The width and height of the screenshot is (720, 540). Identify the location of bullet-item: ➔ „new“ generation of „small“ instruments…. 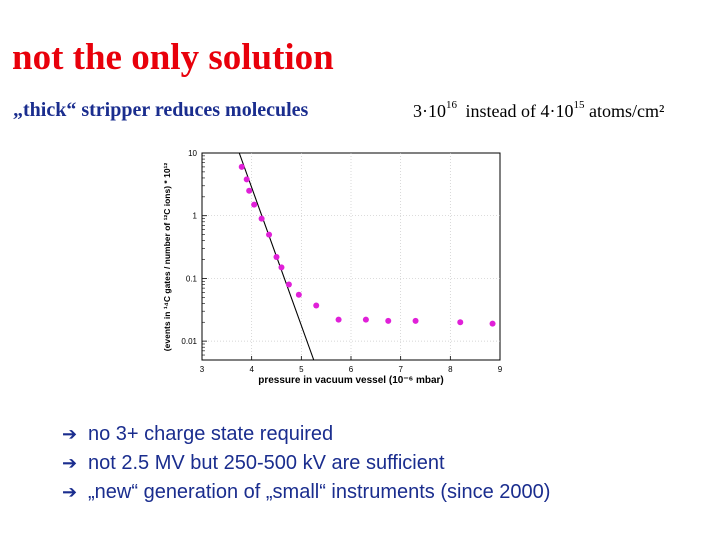
(306, 492).